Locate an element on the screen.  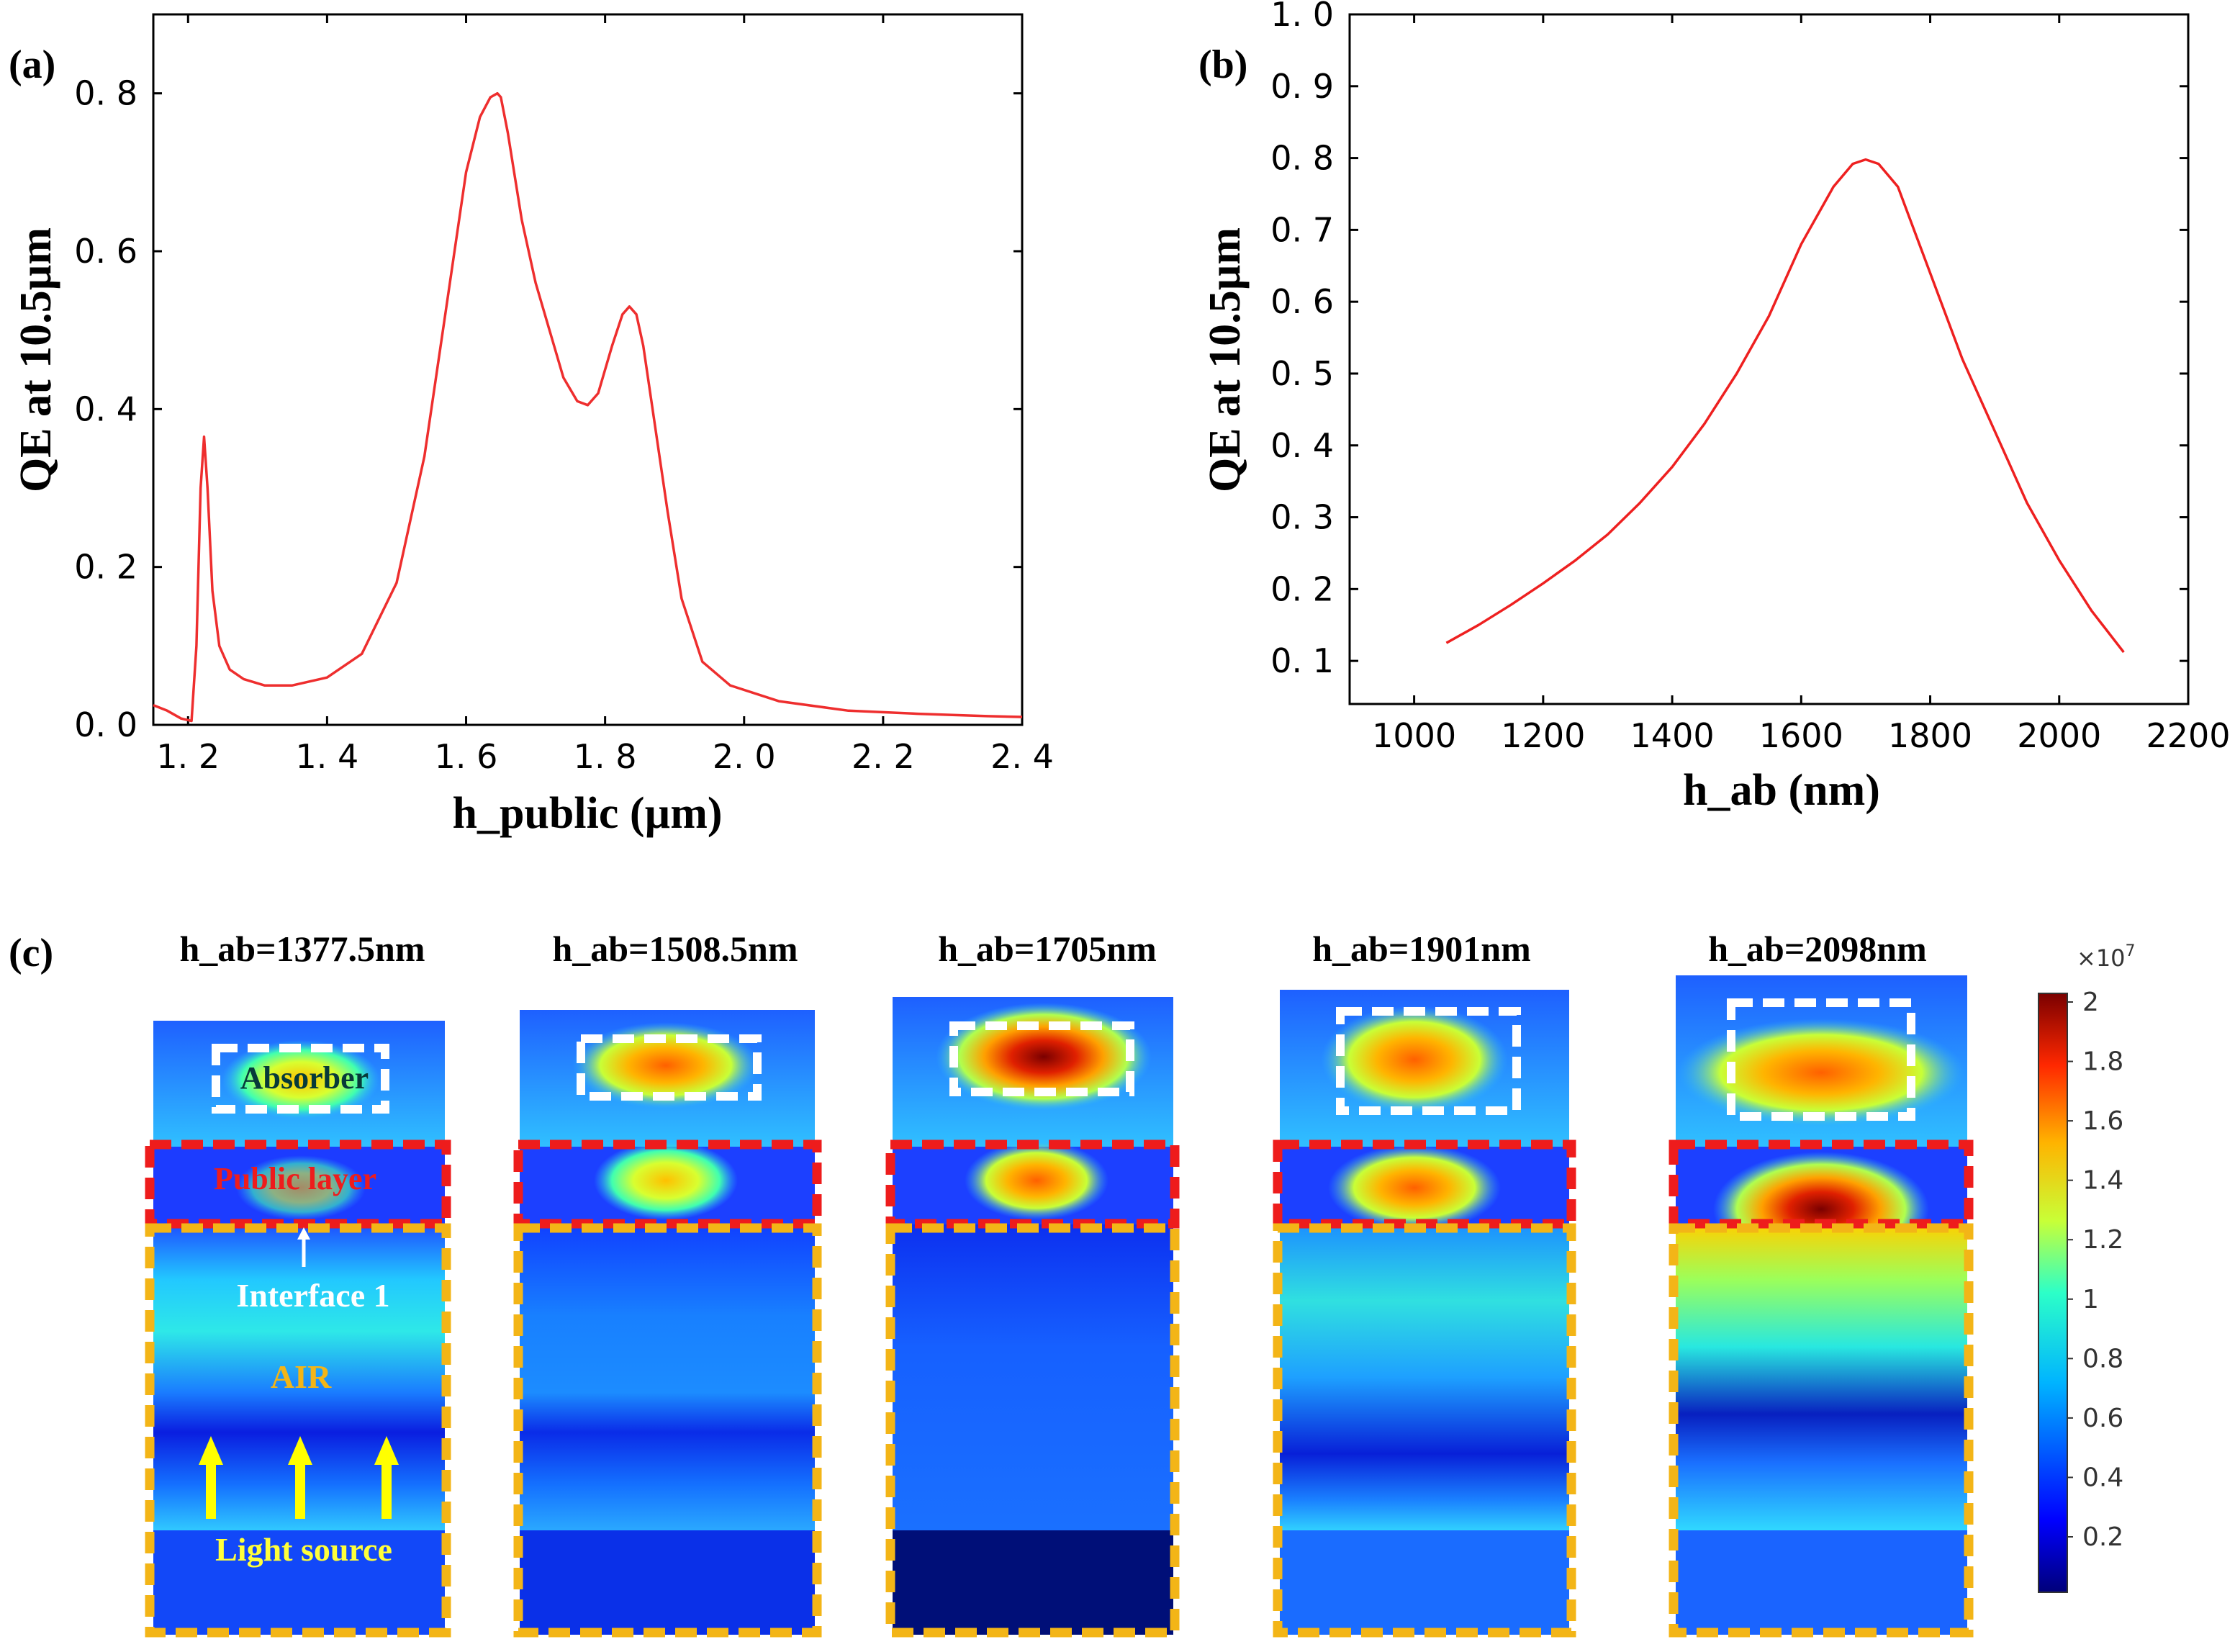
series-line-b is located at coordinates (1785, 406).